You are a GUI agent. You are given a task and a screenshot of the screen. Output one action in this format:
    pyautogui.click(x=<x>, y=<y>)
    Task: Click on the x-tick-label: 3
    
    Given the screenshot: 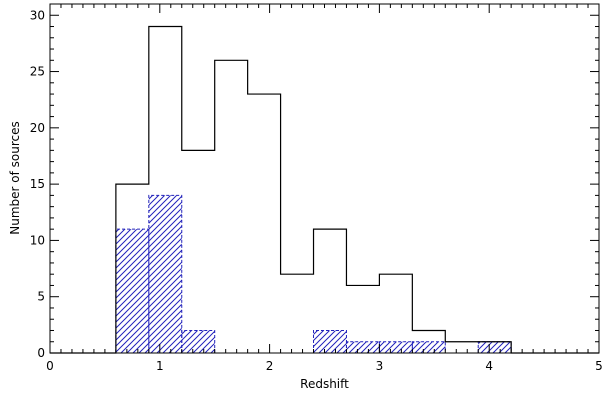 What is the action you would take?
    pyautogui.click(x=380, y=366)
    